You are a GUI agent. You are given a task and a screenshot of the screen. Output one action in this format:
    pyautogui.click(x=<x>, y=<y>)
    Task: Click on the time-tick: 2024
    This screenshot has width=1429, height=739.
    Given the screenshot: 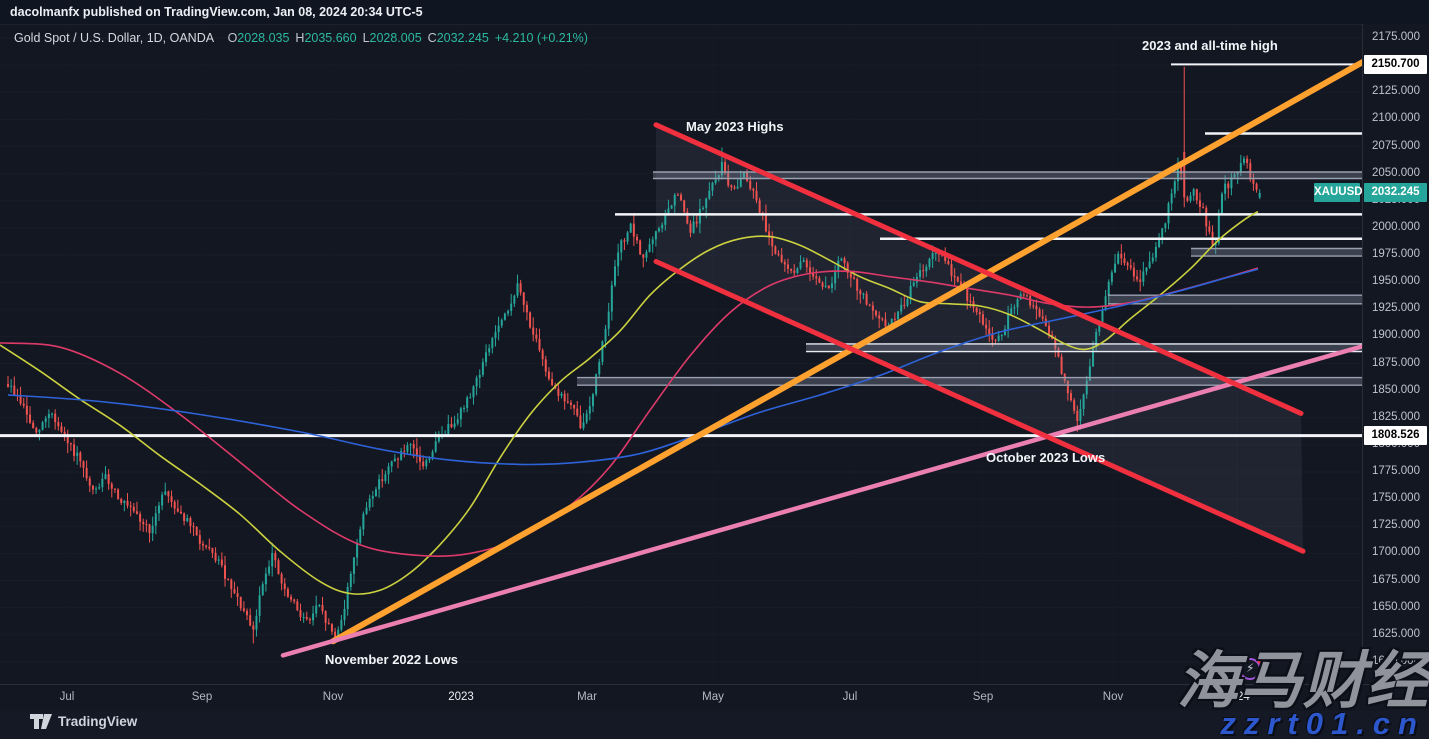 What is the action you would take?
    pyautogui.click(x=1237, y=697)
    